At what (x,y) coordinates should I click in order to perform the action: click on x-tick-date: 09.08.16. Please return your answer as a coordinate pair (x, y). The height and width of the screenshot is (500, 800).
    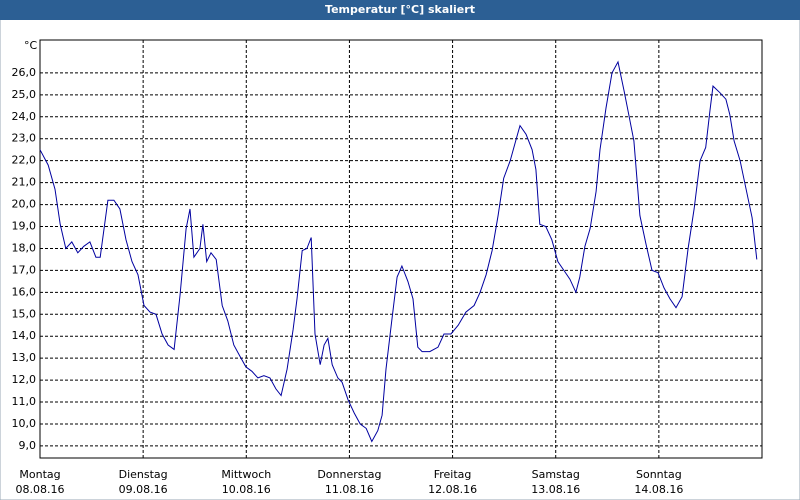
    Looking at the image, I should click on (143, 489).